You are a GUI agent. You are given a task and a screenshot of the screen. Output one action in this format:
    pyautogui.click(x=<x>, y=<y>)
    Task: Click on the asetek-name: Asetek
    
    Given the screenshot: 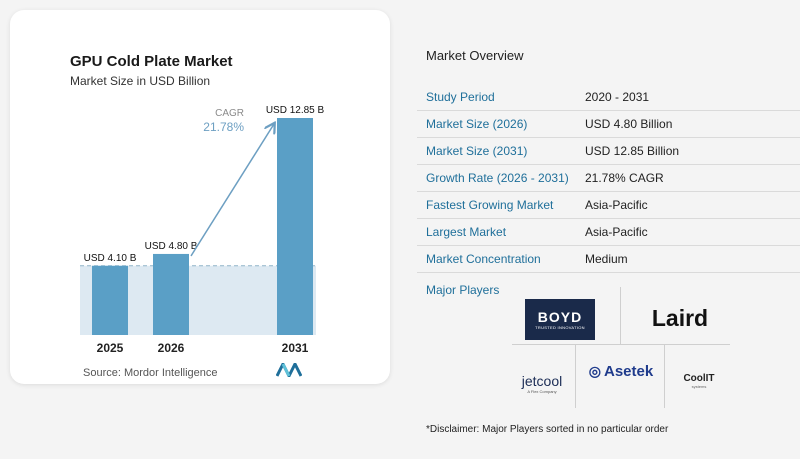 What is the action you would take?
    pyautogui.click(x=629, y=371)
    